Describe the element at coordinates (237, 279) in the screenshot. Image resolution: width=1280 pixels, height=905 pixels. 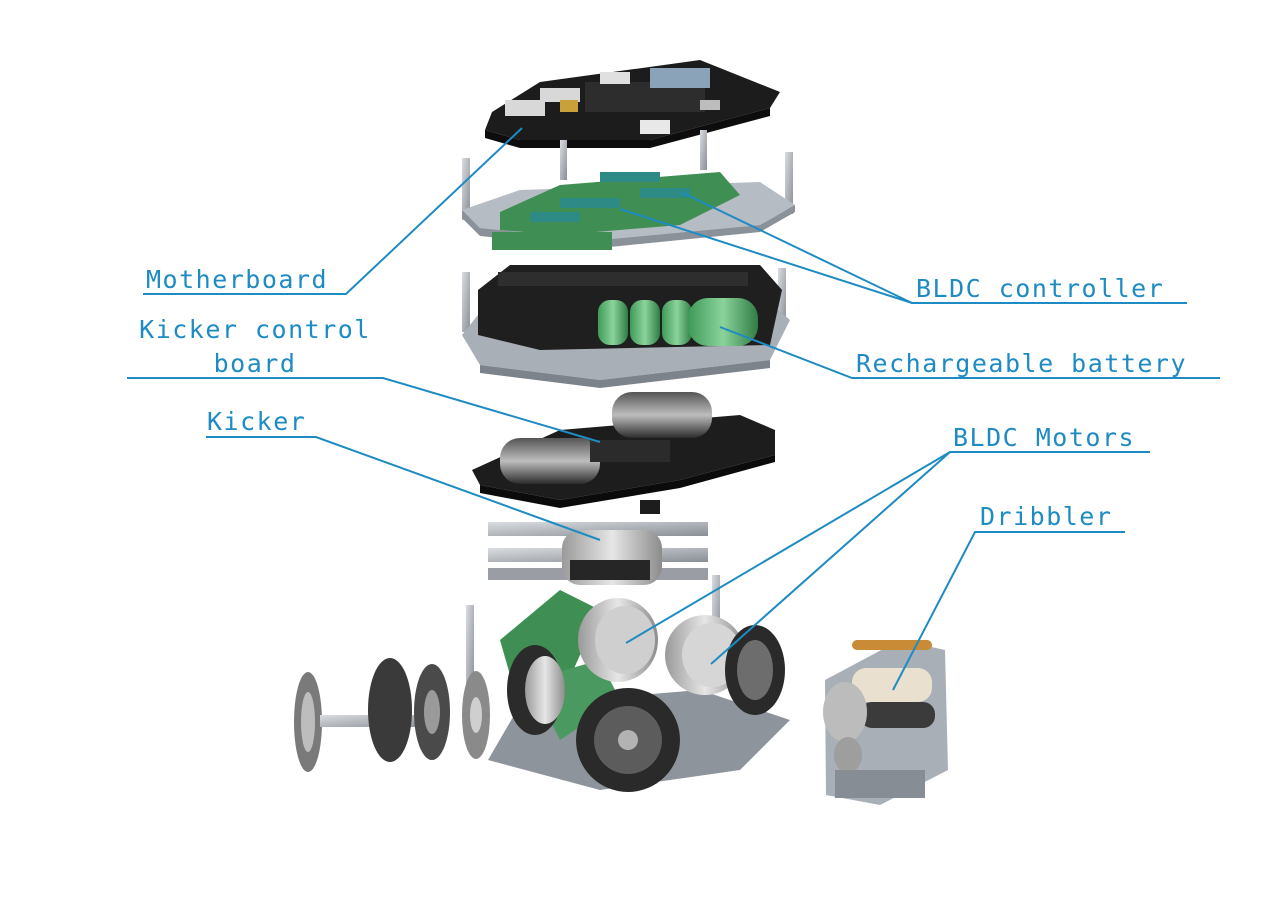
I see `label-motherboard: Motherboard` at that location.